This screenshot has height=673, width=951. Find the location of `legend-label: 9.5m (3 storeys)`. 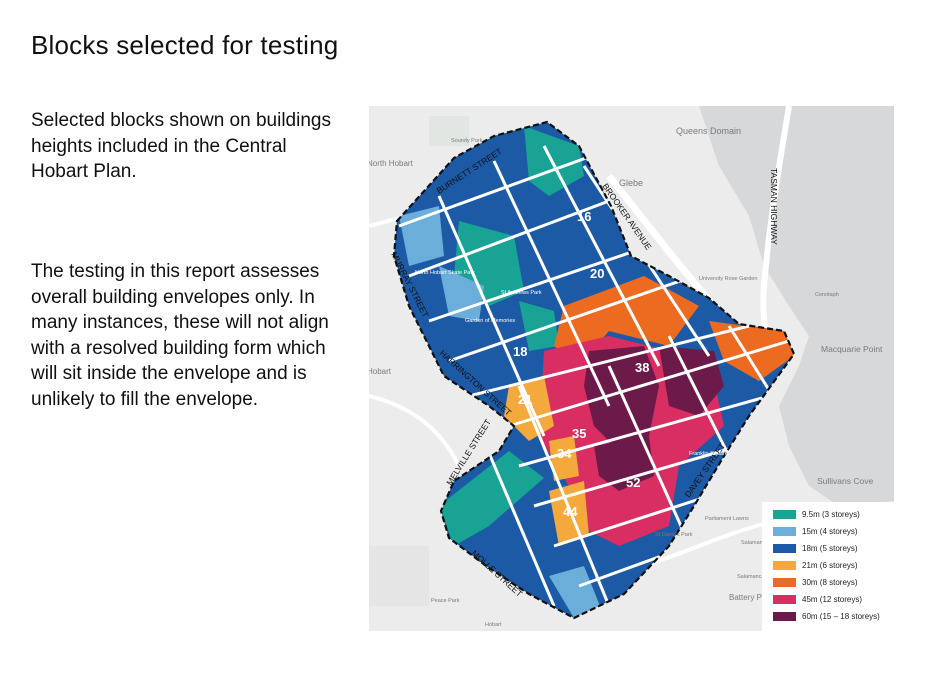

legend-label: 9.5m (3 storeys) is located at coordinates (831, 514).